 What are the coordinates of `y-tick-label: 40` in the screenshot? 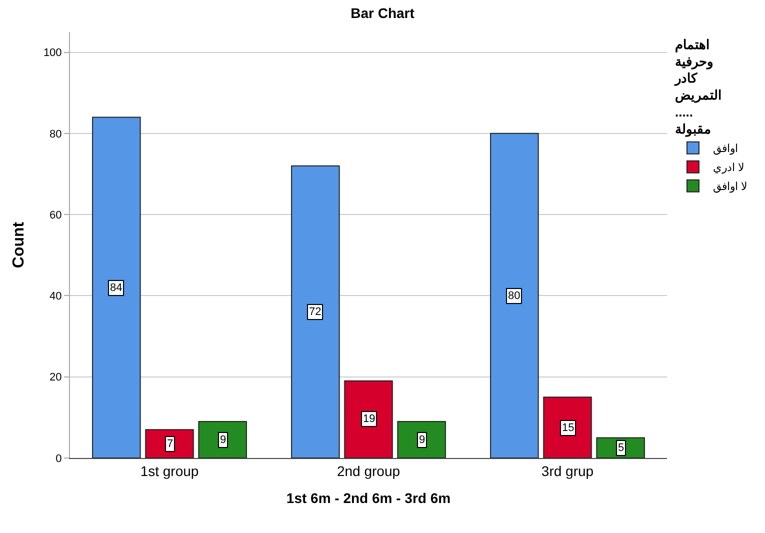 It's located at (56, 296).